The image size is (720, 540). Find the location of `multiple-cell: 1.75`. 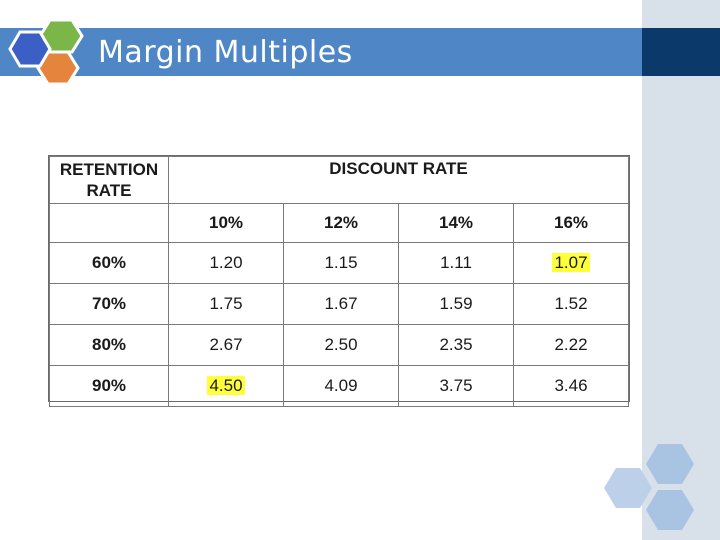

multiple-cell: 1.75 is located at coordinates (226, 304).